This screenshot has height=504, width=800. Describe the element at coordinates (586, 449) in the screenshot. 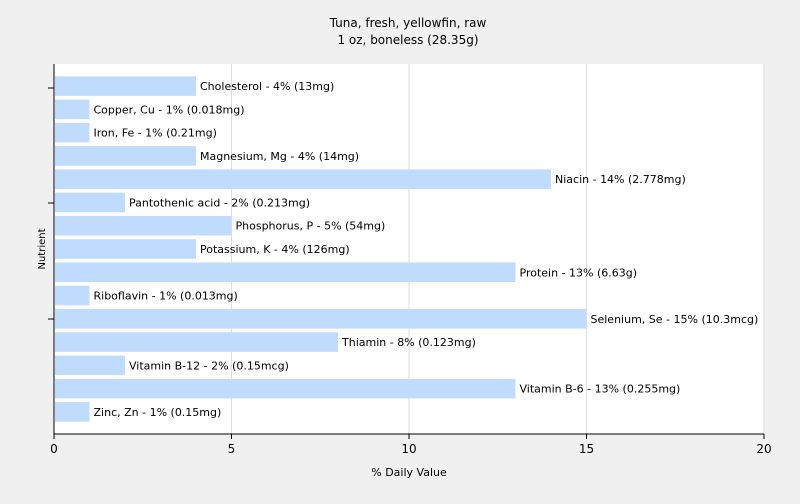

I see `x-tick-label: 15` at that location.